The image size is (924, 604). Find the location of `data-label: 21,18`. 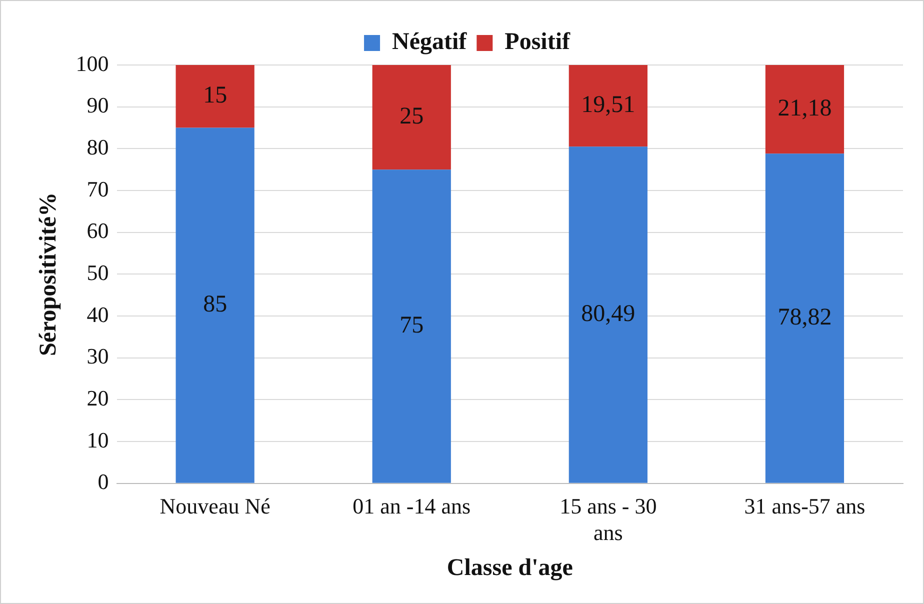

data-label: 21,18 is located at coordinates (805, 109).